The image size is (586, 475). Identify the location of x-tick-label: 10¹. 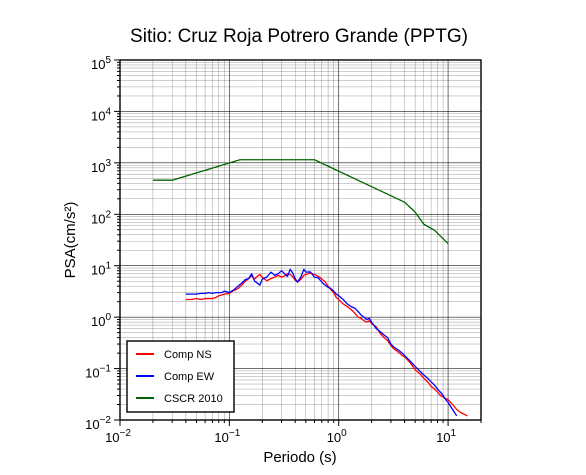
(446, 436).